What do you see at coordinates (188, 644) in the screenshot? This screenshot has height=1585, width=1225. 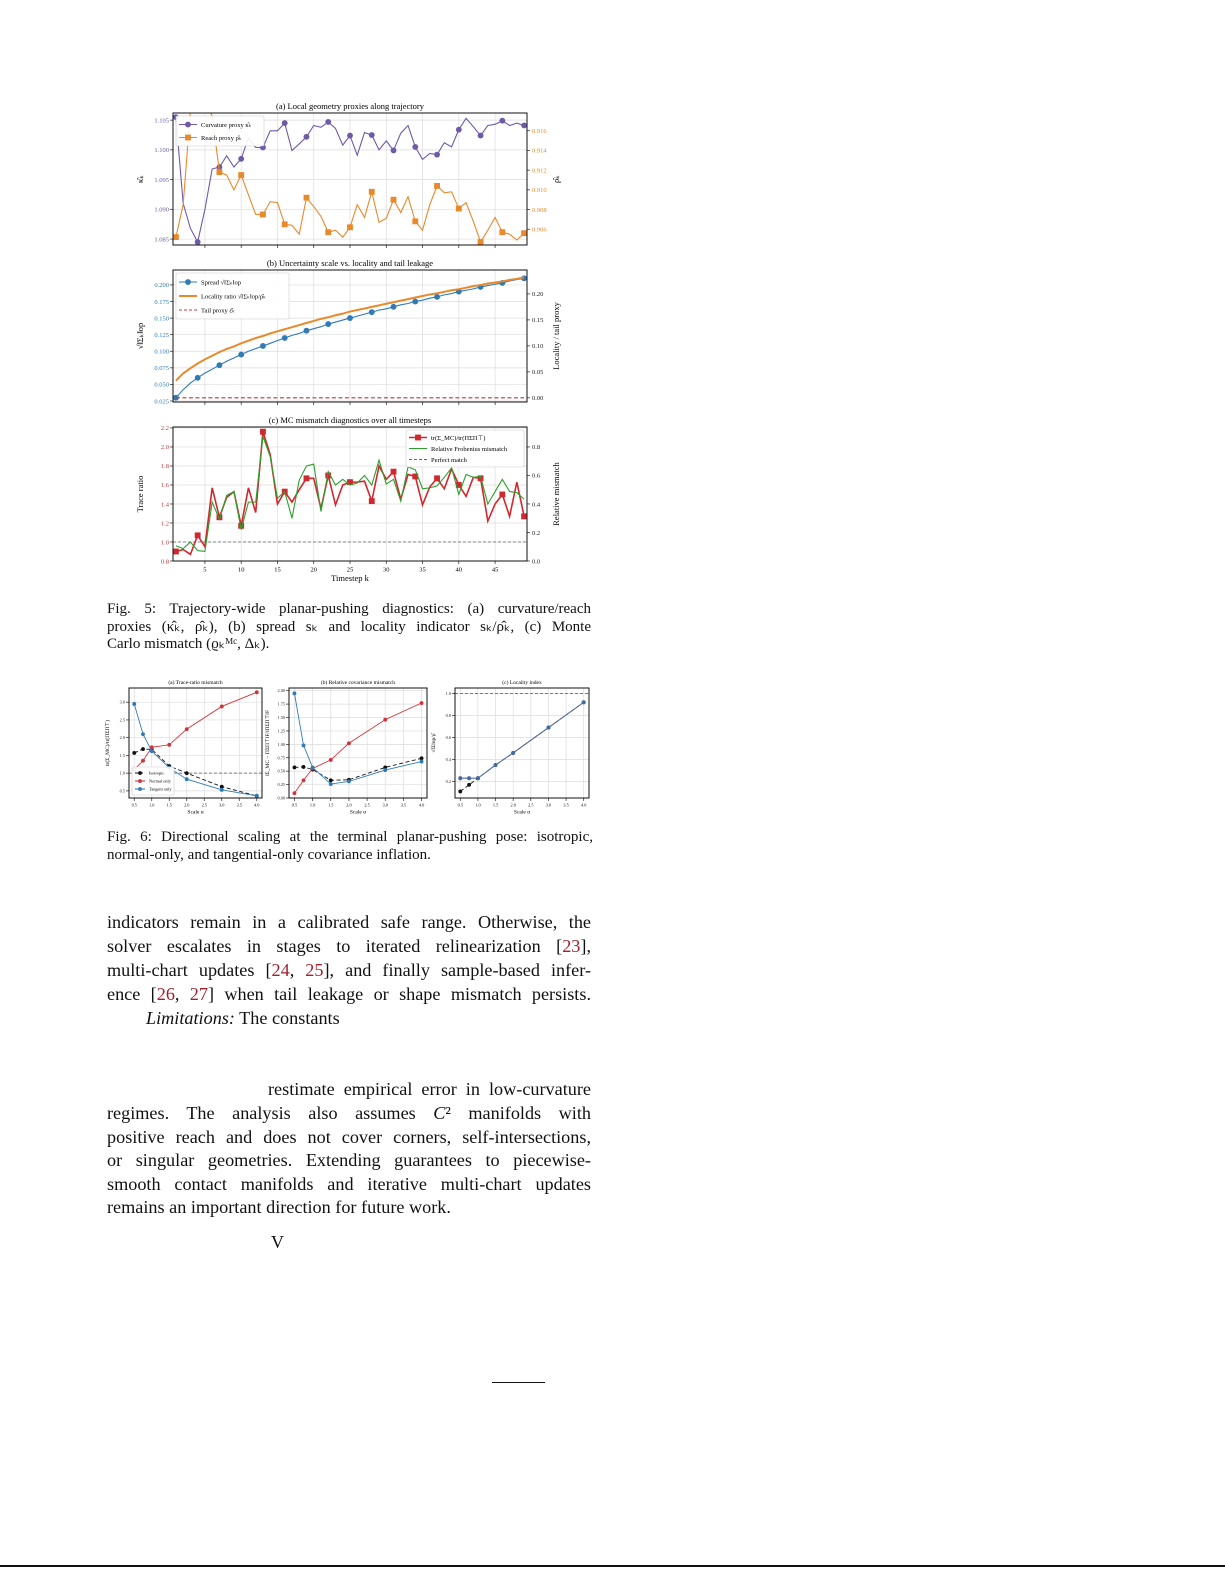 I see `caption-line: Carlo mismatch (ϱₖᴹᶜ, Δₖ).` at bounding box center [188, 644].